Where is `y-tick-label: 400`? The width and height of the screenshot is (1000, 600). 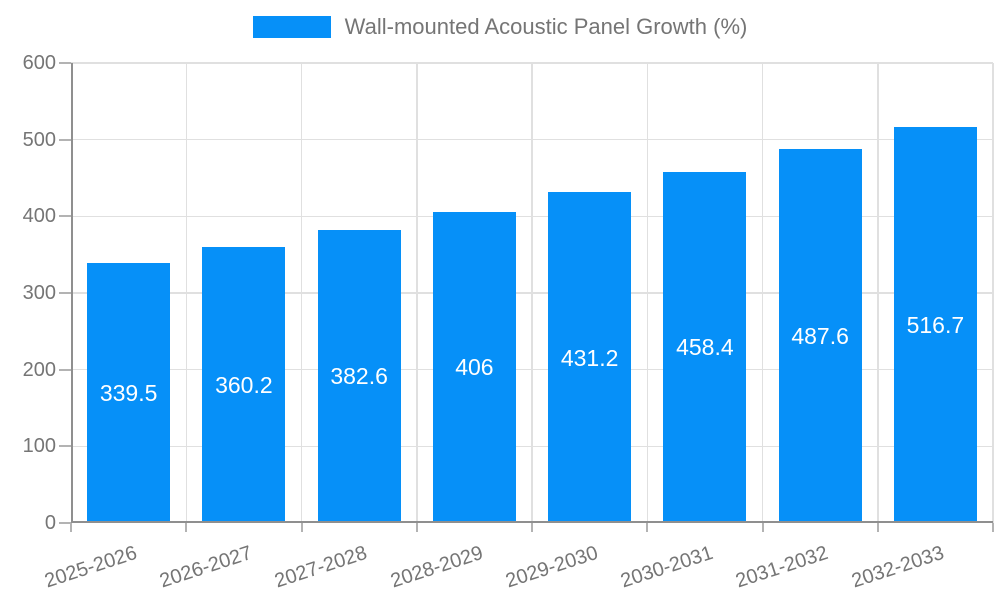 y-tick-label: 400 is located at coordinates (39, 216).